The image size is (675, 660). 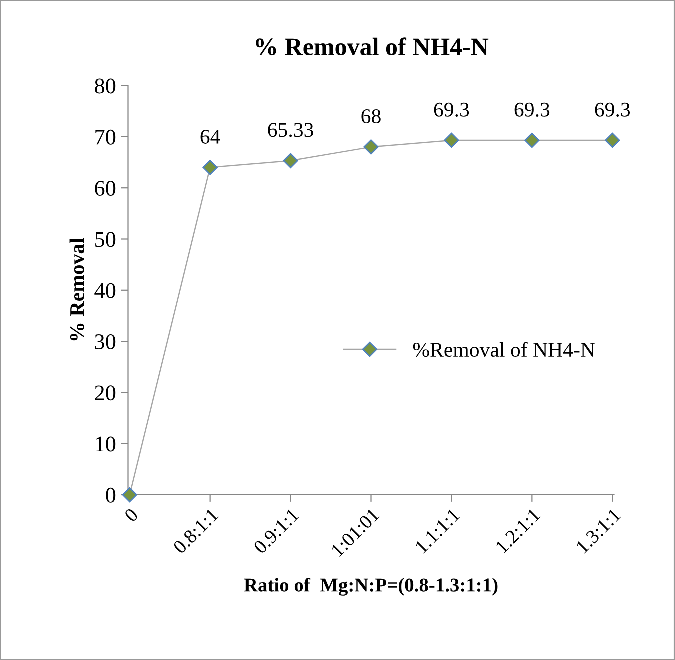 I want to click on x-tick-label: 0, so click(x=132, y=515).